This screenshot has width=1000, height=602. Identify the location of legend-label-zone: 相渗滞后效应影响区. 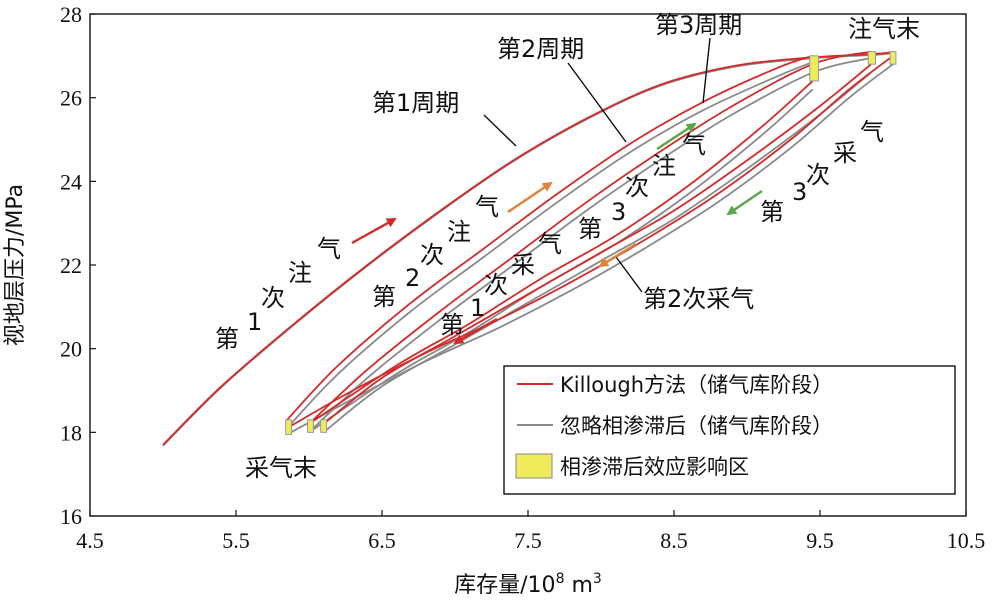
(654, 467).